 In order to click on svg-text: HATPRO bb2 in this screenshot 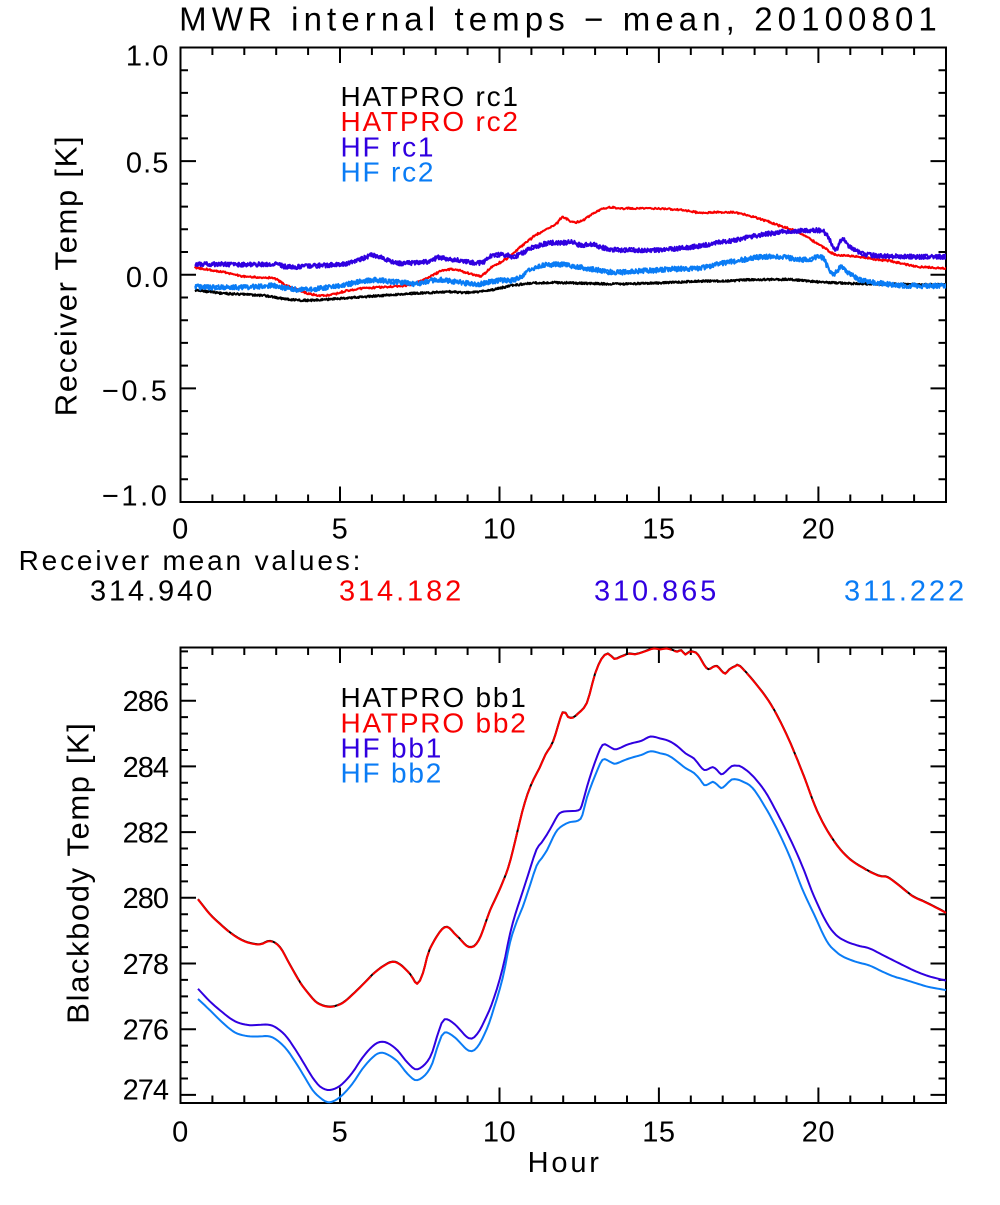, I will do `click(434, 722)`.